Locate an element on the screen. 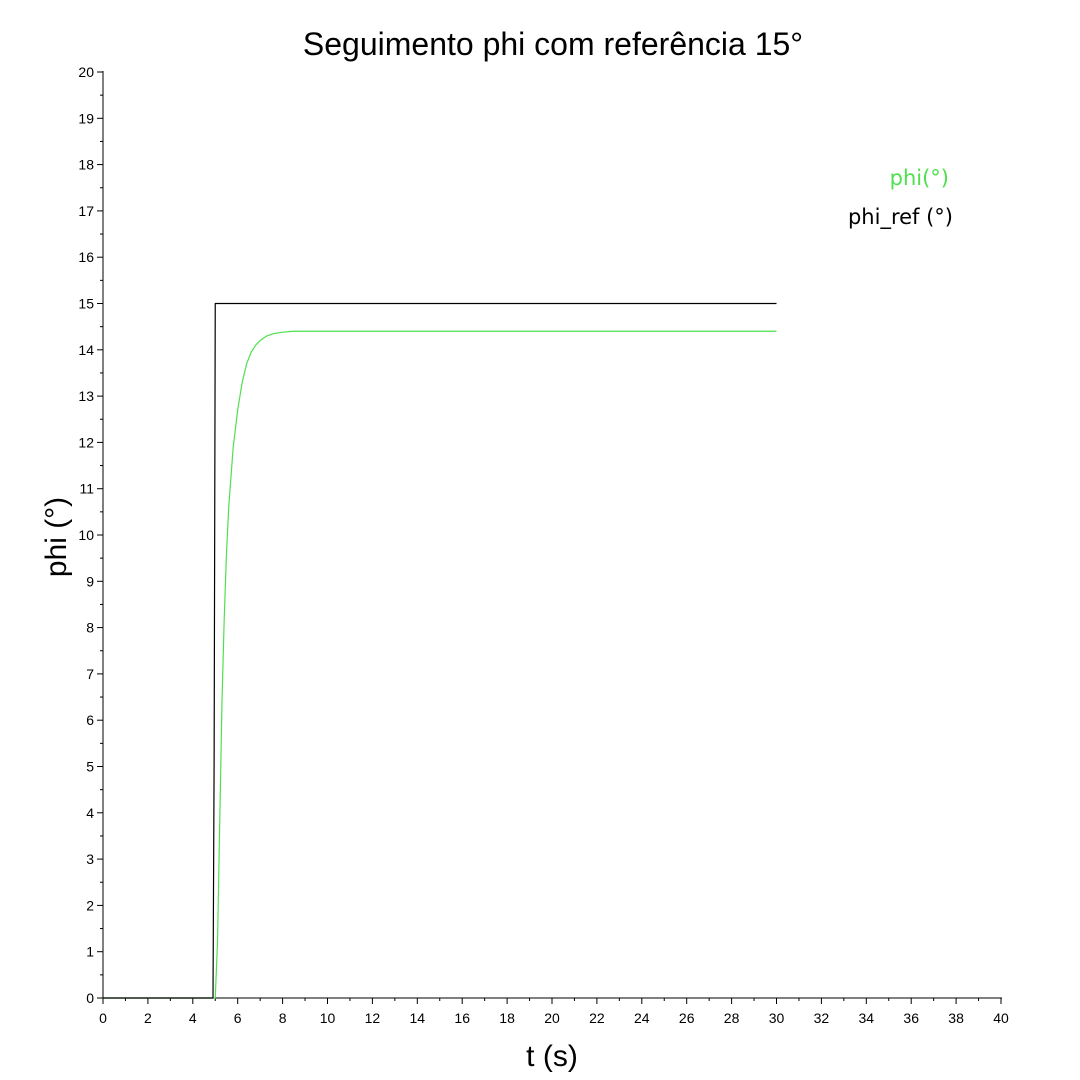 This screenshot has height=1080, width=1080. x-tick-label: 10 is located at coordinates (328, 1018).